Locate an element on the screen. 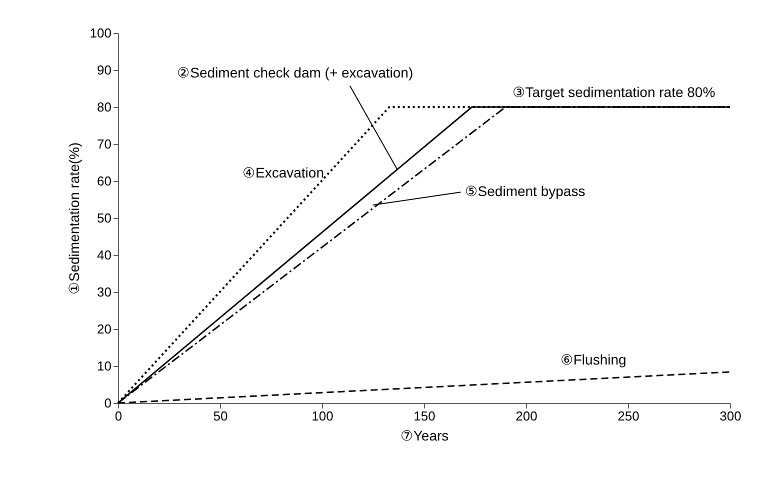 The image size is (780, 479). x-tick-label: 150 is located at coordinates (425, 416).